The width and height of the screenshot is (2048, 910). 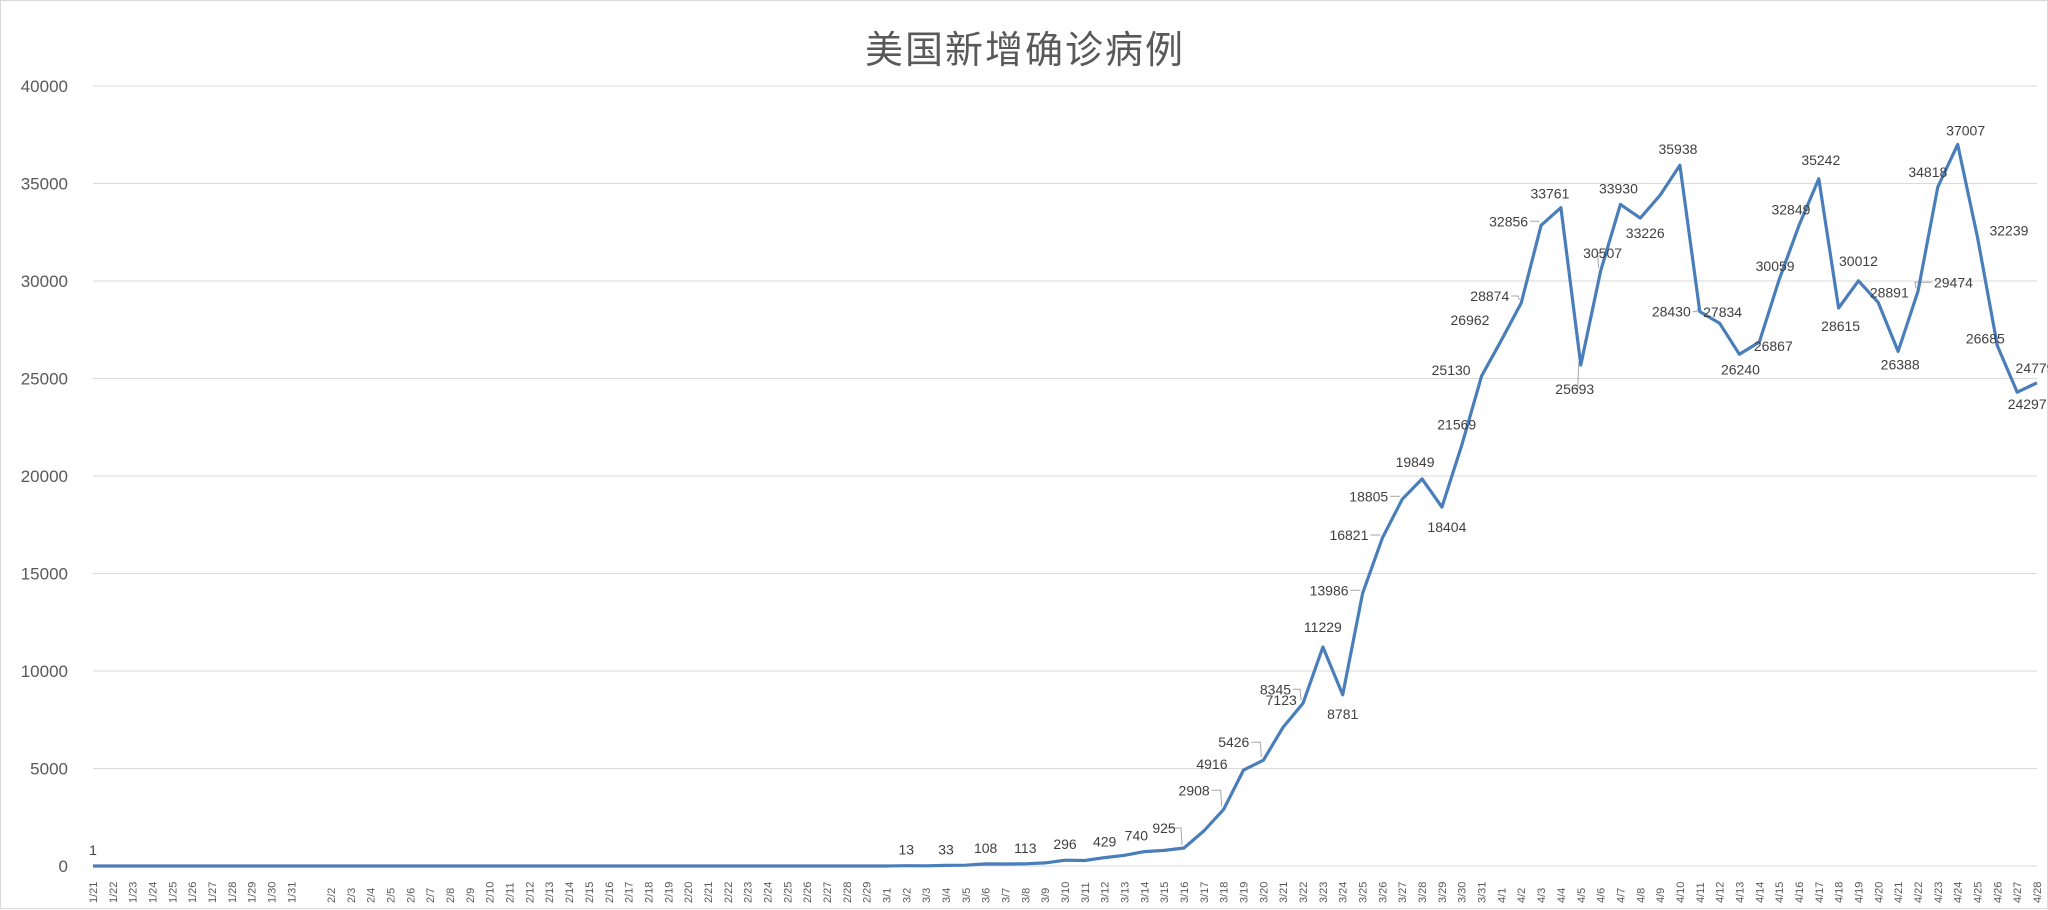 I want to click on x-tick-label: 2/15, so click(x=590, y=892).